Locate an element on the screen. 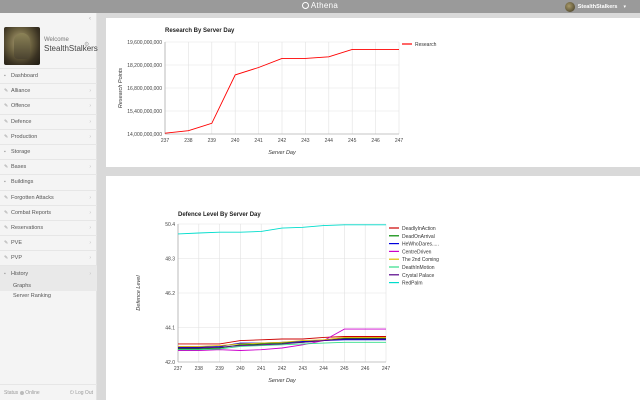 This screenshot has width=640, height=400. app-brand: Athena is located at coordinates (320, 5).